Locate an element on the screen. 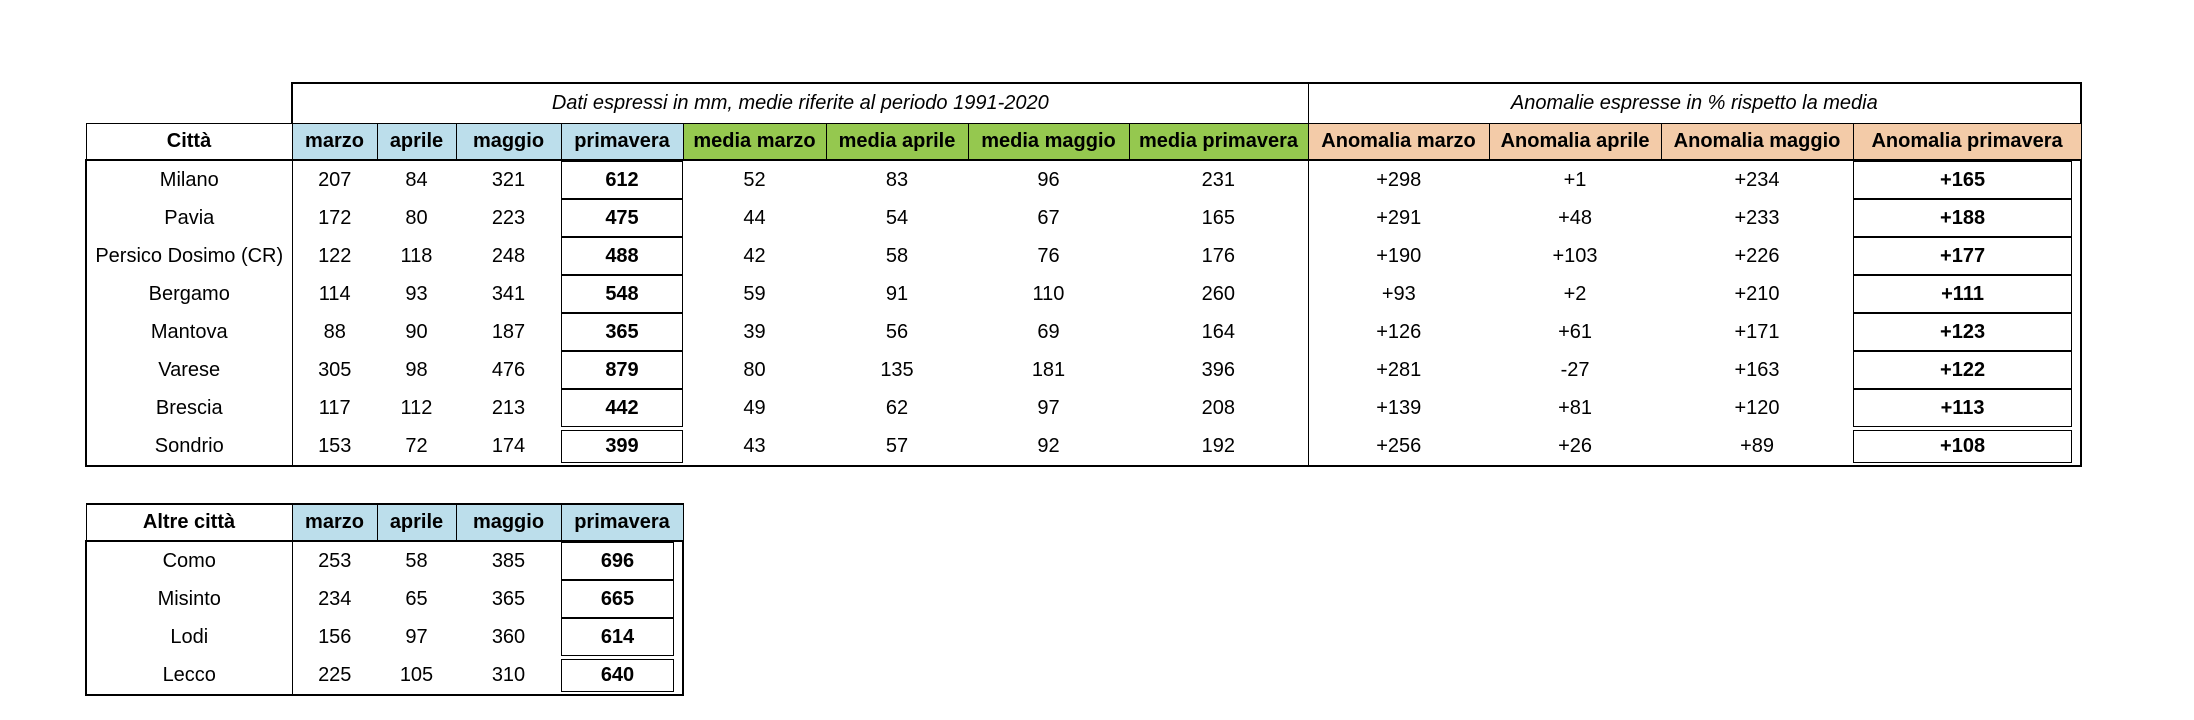 This screenshot has height=720, width=2194. cell-anomalia-primavera: +177 is located at coordinates (1968, 256).